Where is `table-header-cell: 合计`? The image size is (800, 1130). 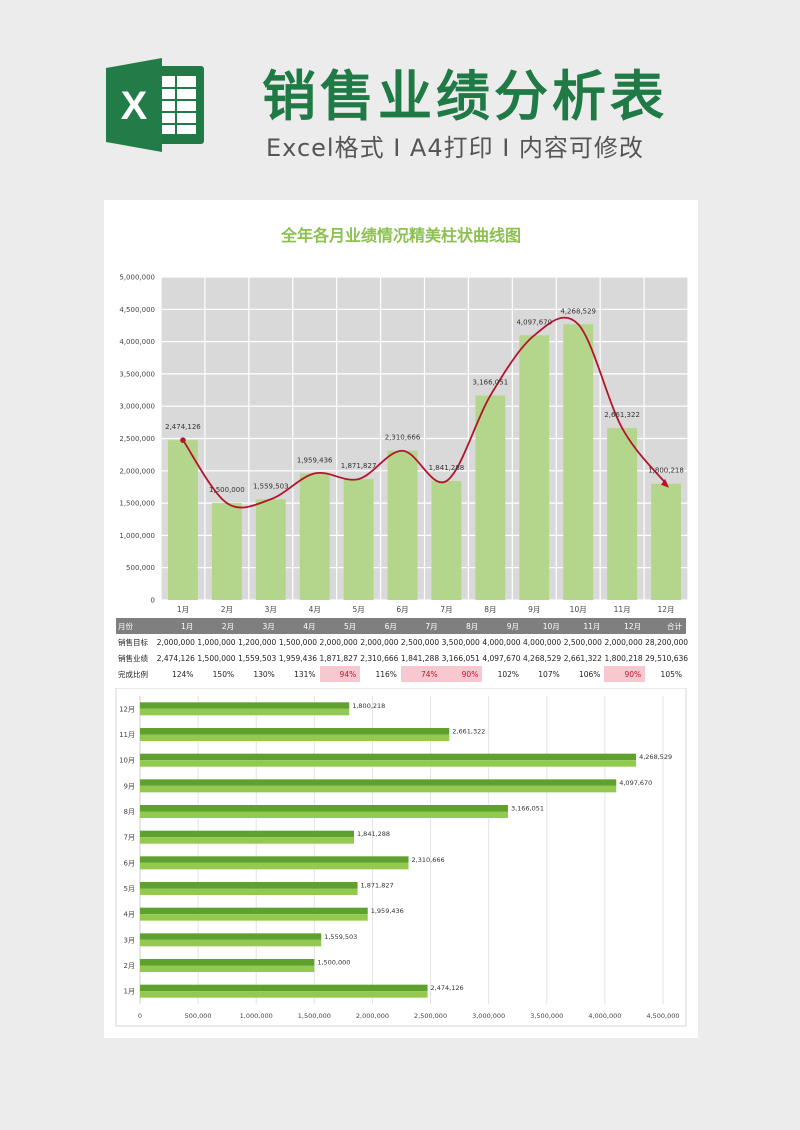
table-header-cell: 合计 is located at coordinates (665, 626).